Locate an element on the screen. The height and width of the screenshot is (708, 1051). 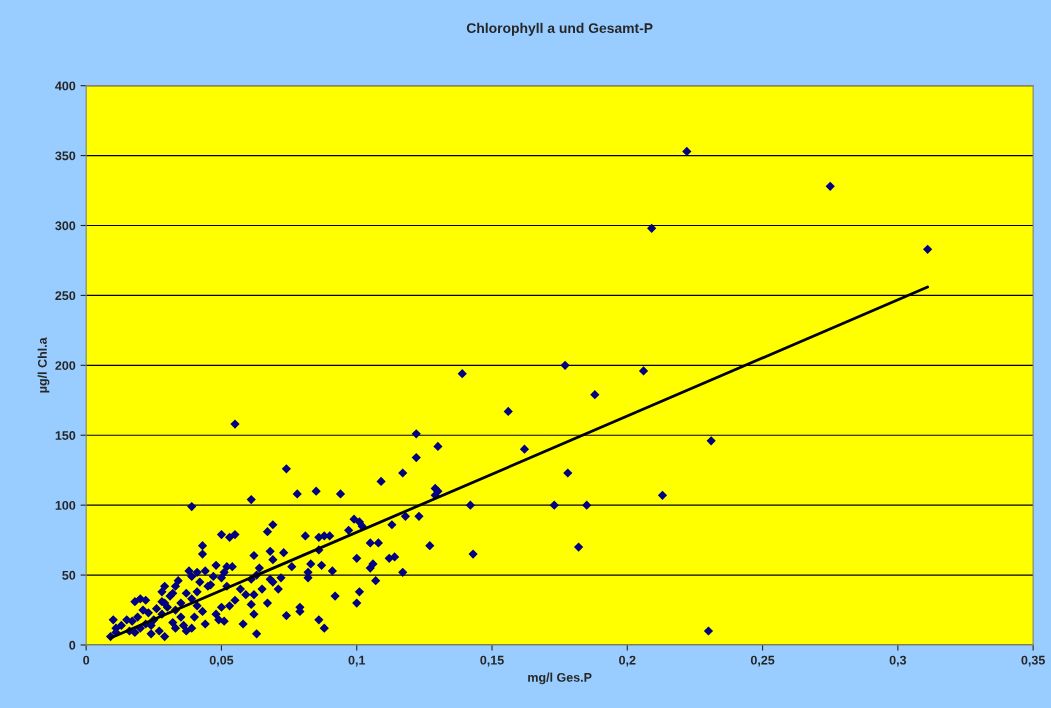
x-tick-label: 0,25 is located at coordinates (762, 661).